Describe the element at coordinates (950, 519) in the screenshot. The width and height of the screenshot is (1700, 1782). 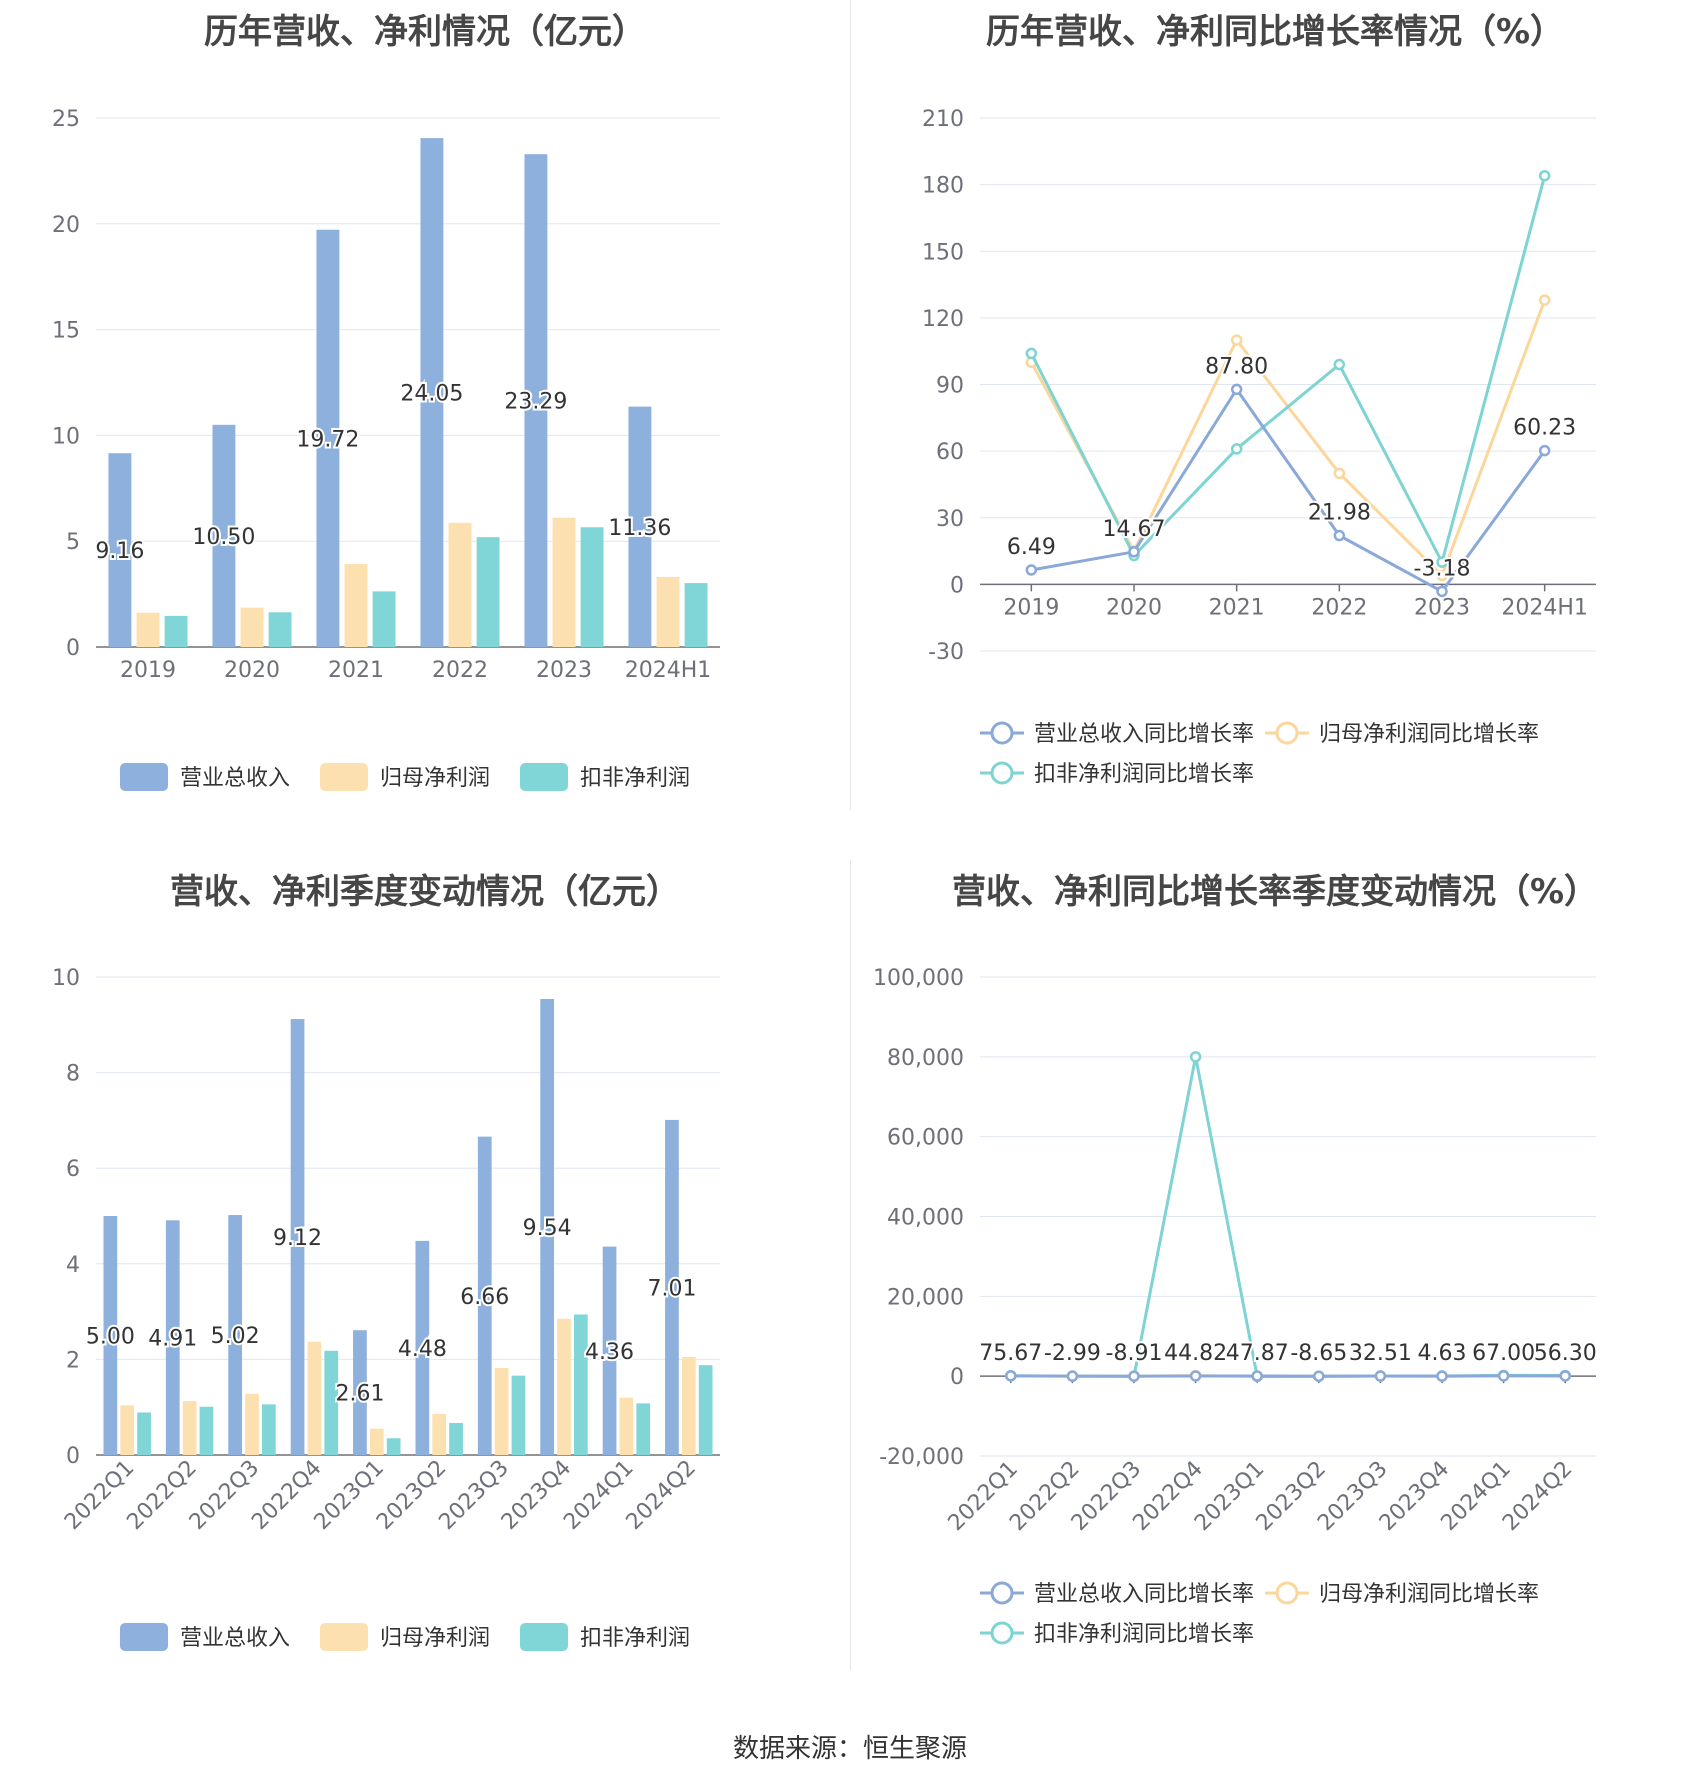
I see `y-tick-label: 30` at that location.